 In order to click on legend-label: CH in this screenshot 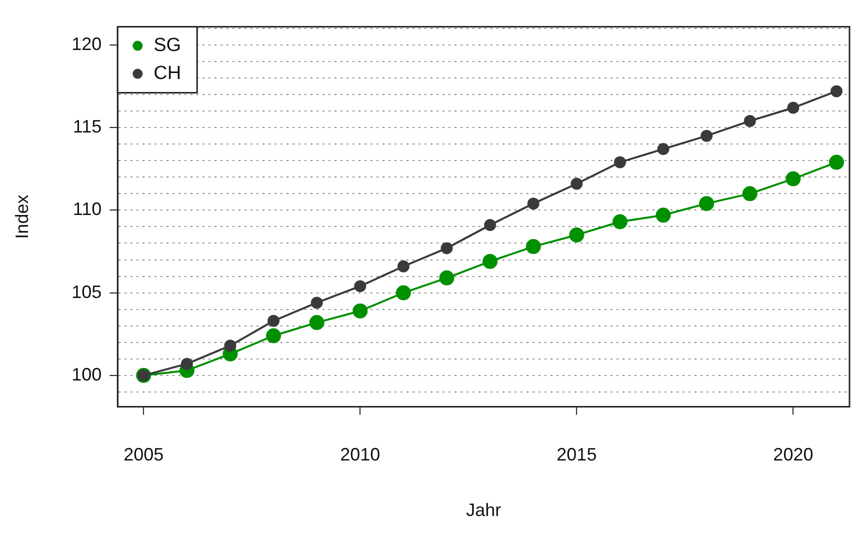, I will do `click(168, 73)`.